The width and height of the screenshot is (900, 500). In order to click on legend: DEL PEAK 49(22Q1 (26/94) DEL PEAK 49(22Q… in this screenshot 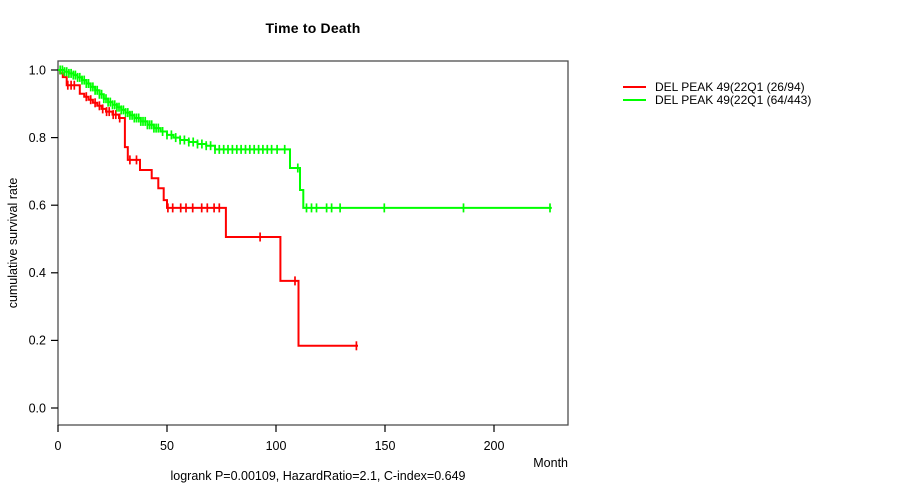, I will do `click(717, 93)`.